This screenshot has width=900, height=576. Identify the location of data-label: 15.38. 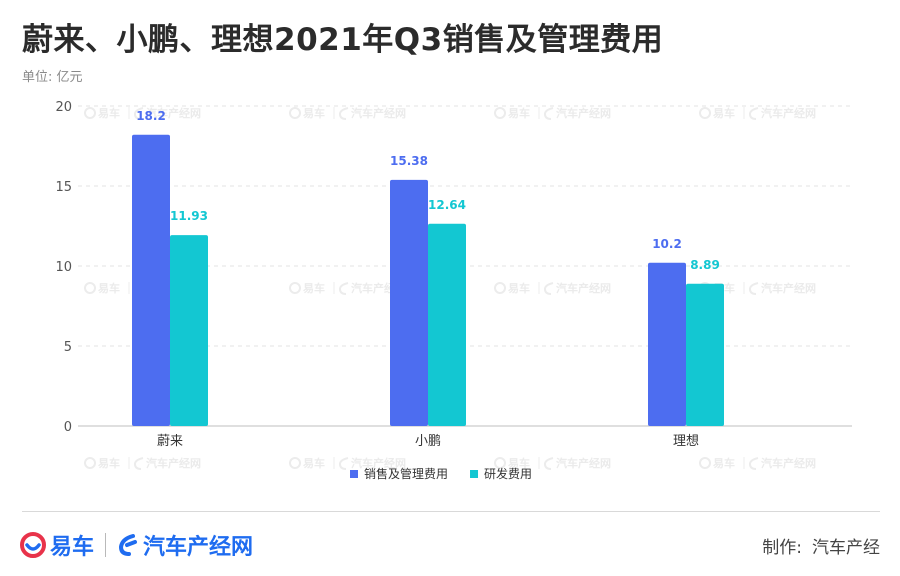
(409, 161).